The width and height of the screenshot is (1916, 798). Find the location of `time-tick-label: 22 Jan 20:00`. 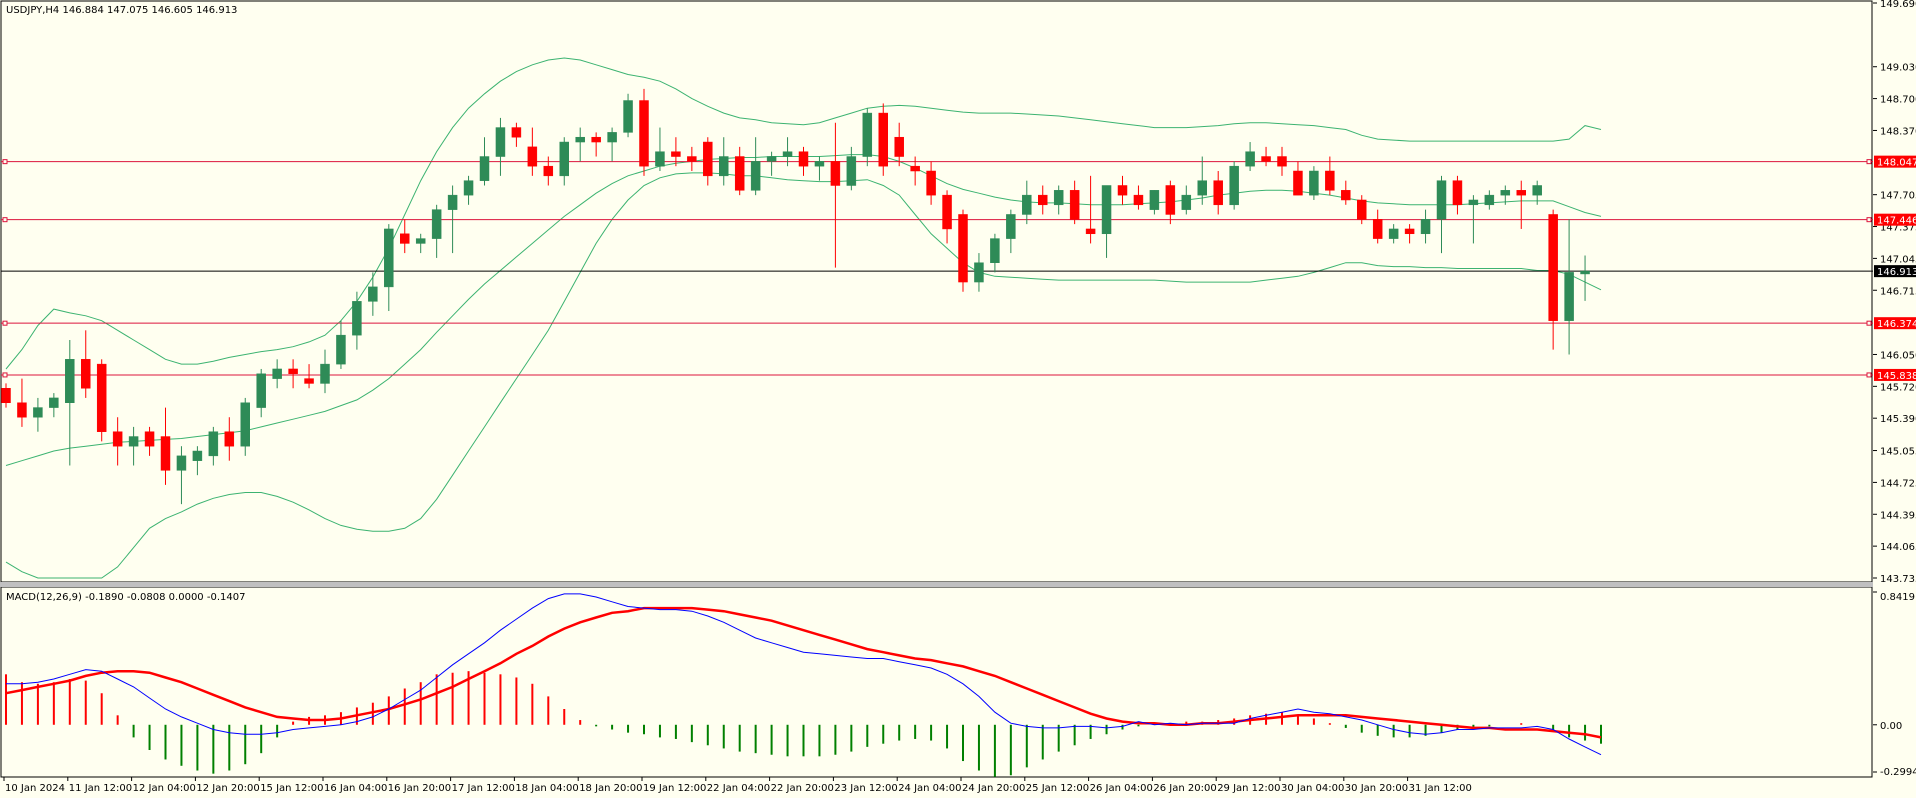

time-tick-label: 22 Jan 20:00 is located at coordinates (802, 788).